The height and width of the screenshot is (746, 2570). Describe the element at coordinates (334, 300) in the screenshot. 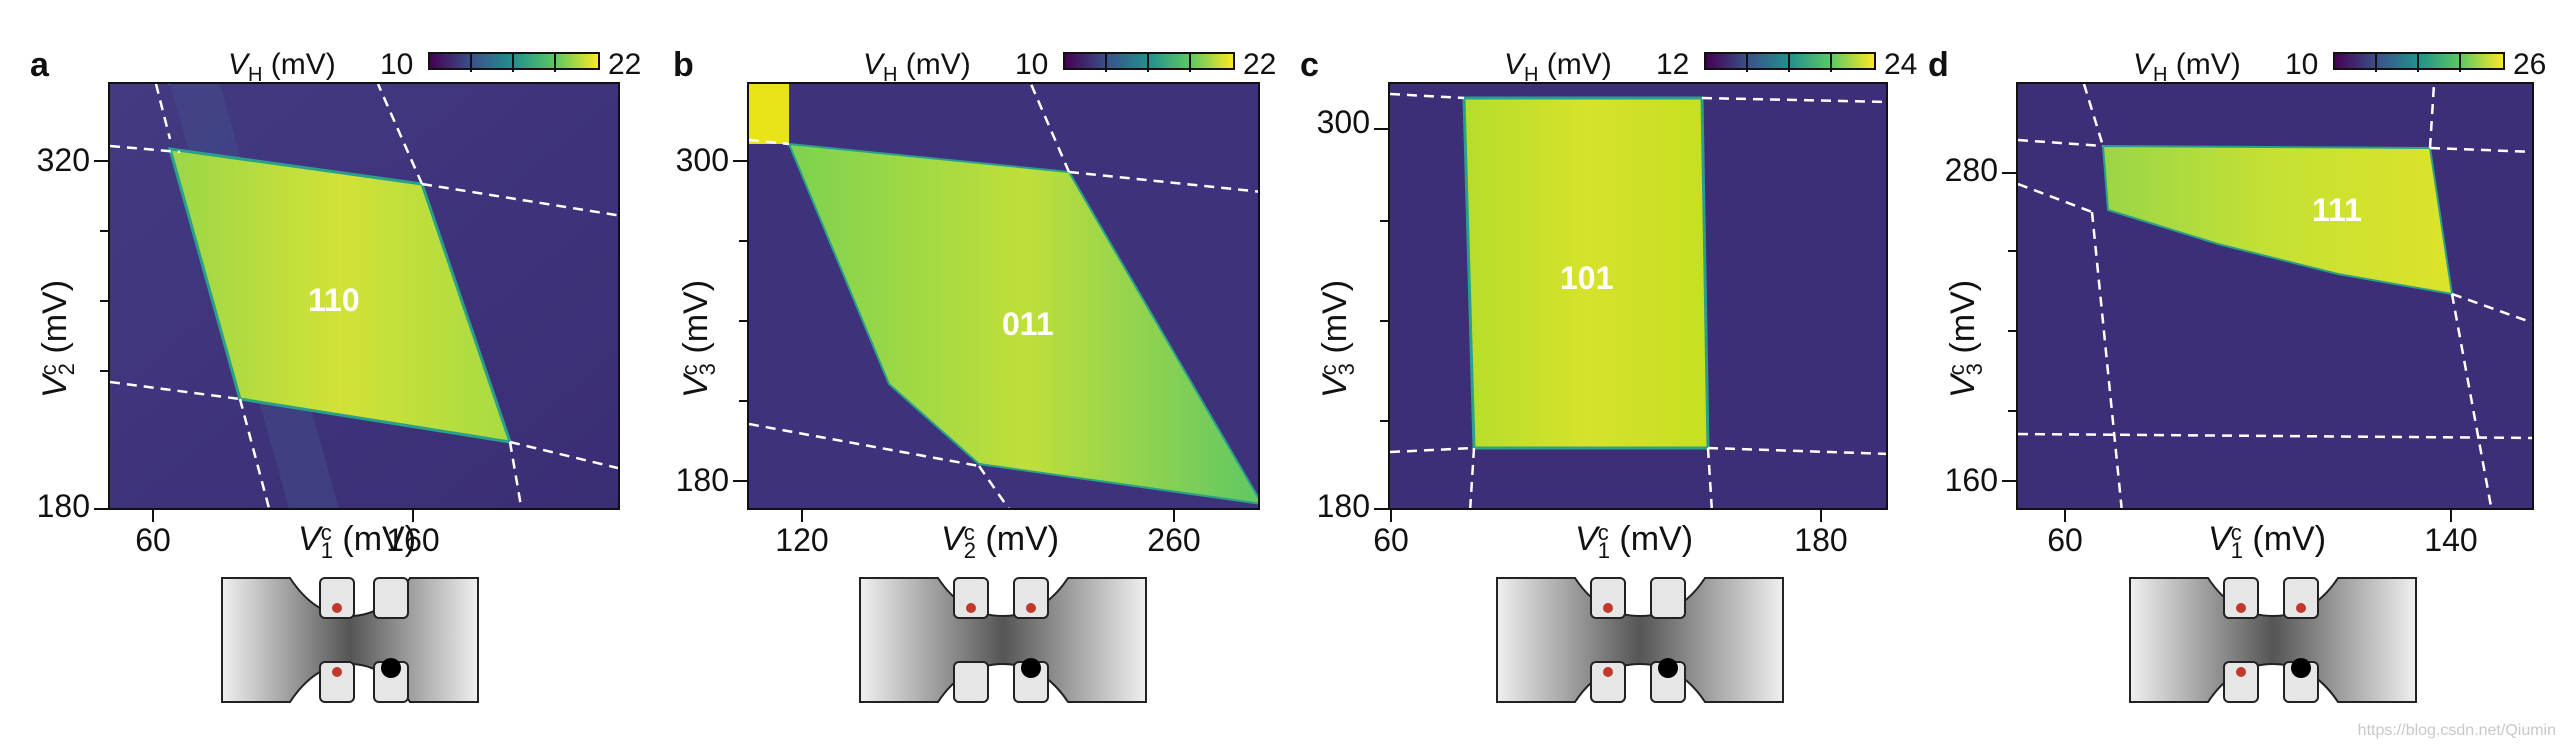

I see `region-label: 110` at that location.